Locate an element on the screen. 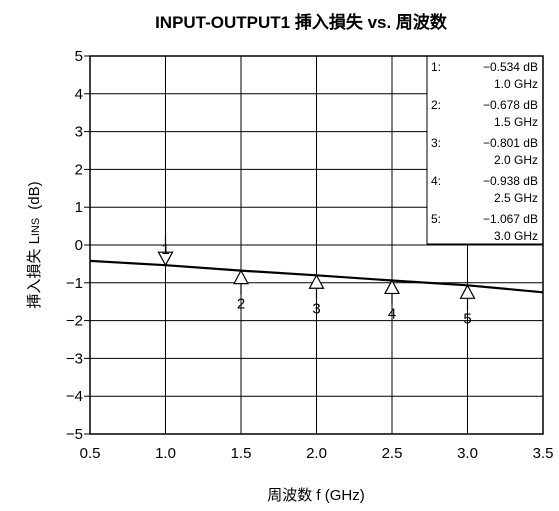 The image size is (559, 511). marker-value-table is located at coordinates (485, 150).